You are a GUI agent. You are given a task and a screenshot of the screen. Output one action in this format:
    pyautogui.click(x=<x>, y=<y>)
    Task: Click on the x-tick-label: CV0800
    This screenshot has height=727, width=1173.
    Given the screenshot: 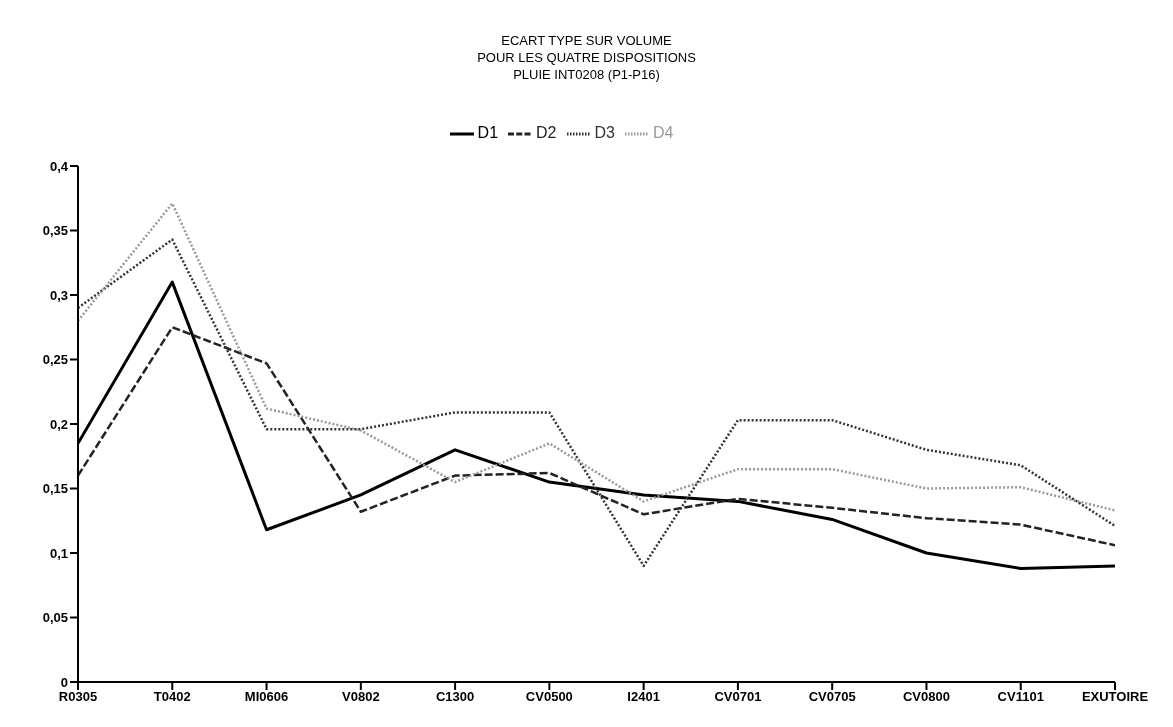 What is the action you would take?
    pyautogui.click(x=926, y=697)
    